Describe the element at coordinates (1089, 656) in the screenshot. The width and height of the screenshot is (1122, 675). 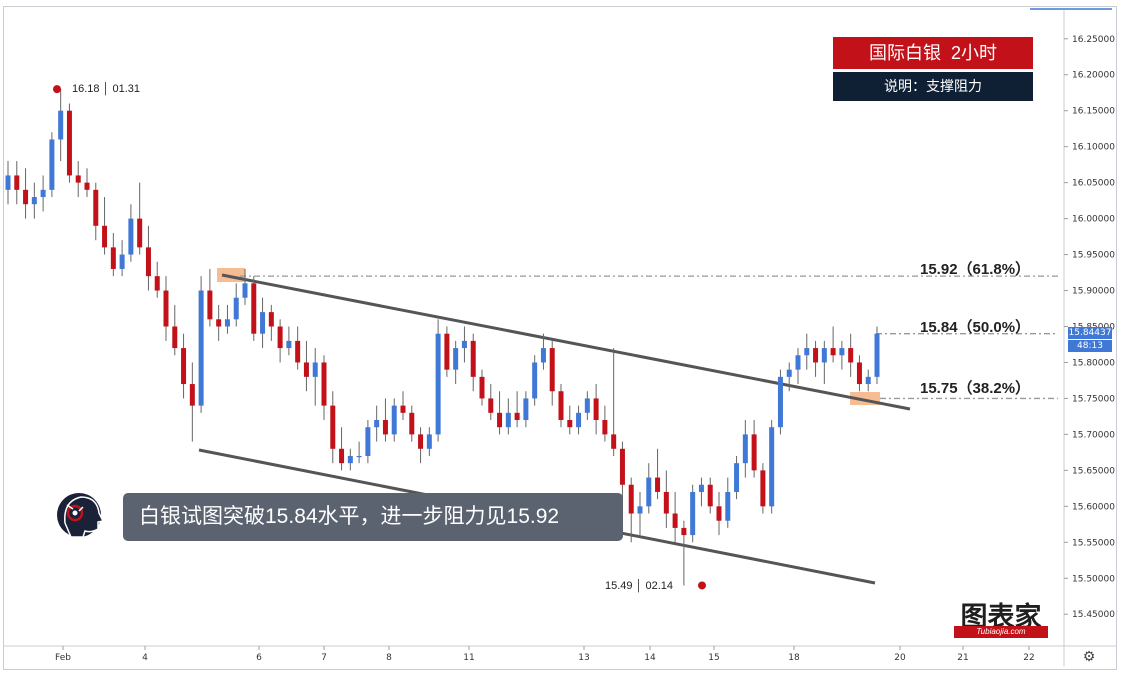
I see `gear-icon: ⚙` at that location.